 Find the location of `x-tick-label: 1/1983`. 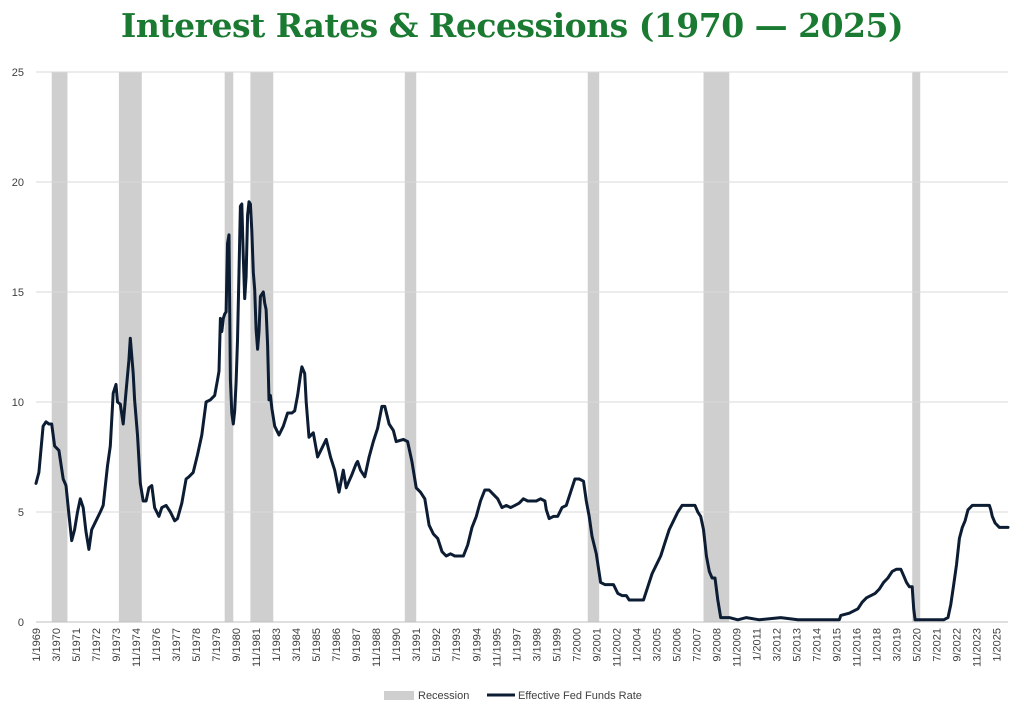

x-tick-label: 1/1983 is located at coordinates (277, 645).